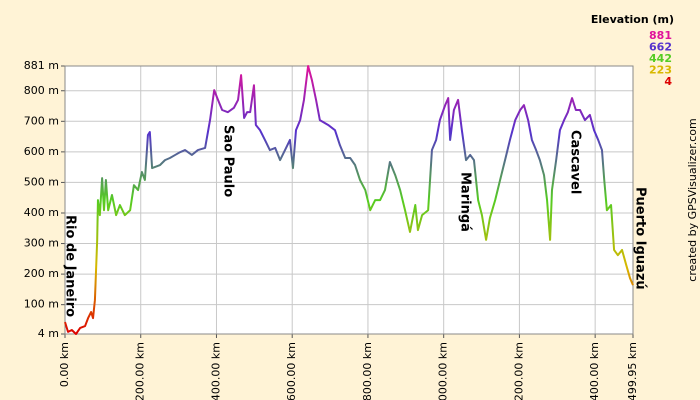  Describe the element at coordinates (48, 333) in the screenshot. I see `y-tick-label: 4 m` at that location.